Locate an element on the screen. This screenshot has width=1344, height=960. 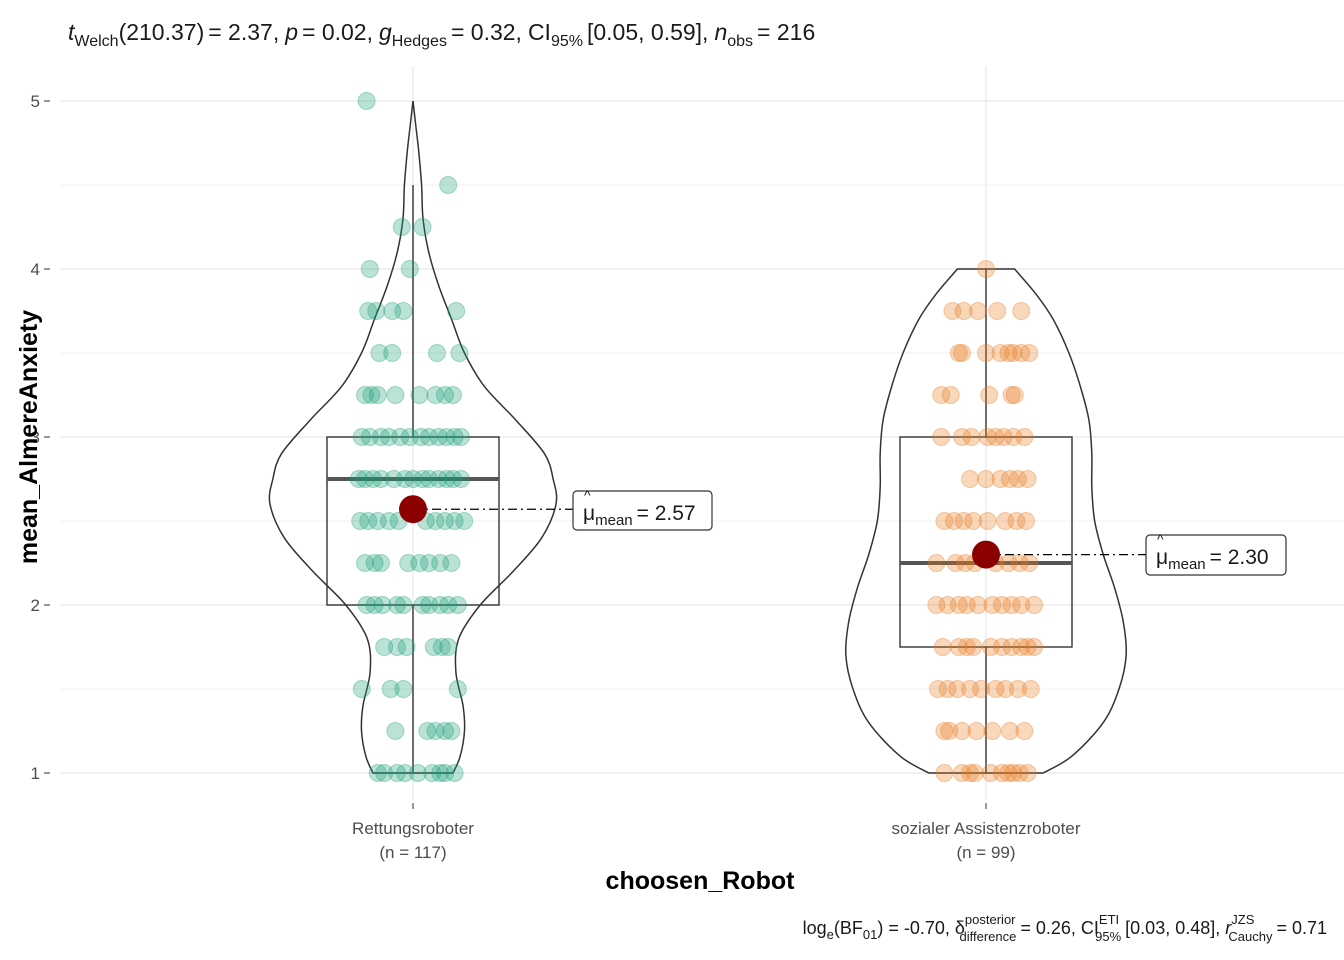
caption-ci-value: [0.03, 0.48], is located at coordinates (1172, 928).